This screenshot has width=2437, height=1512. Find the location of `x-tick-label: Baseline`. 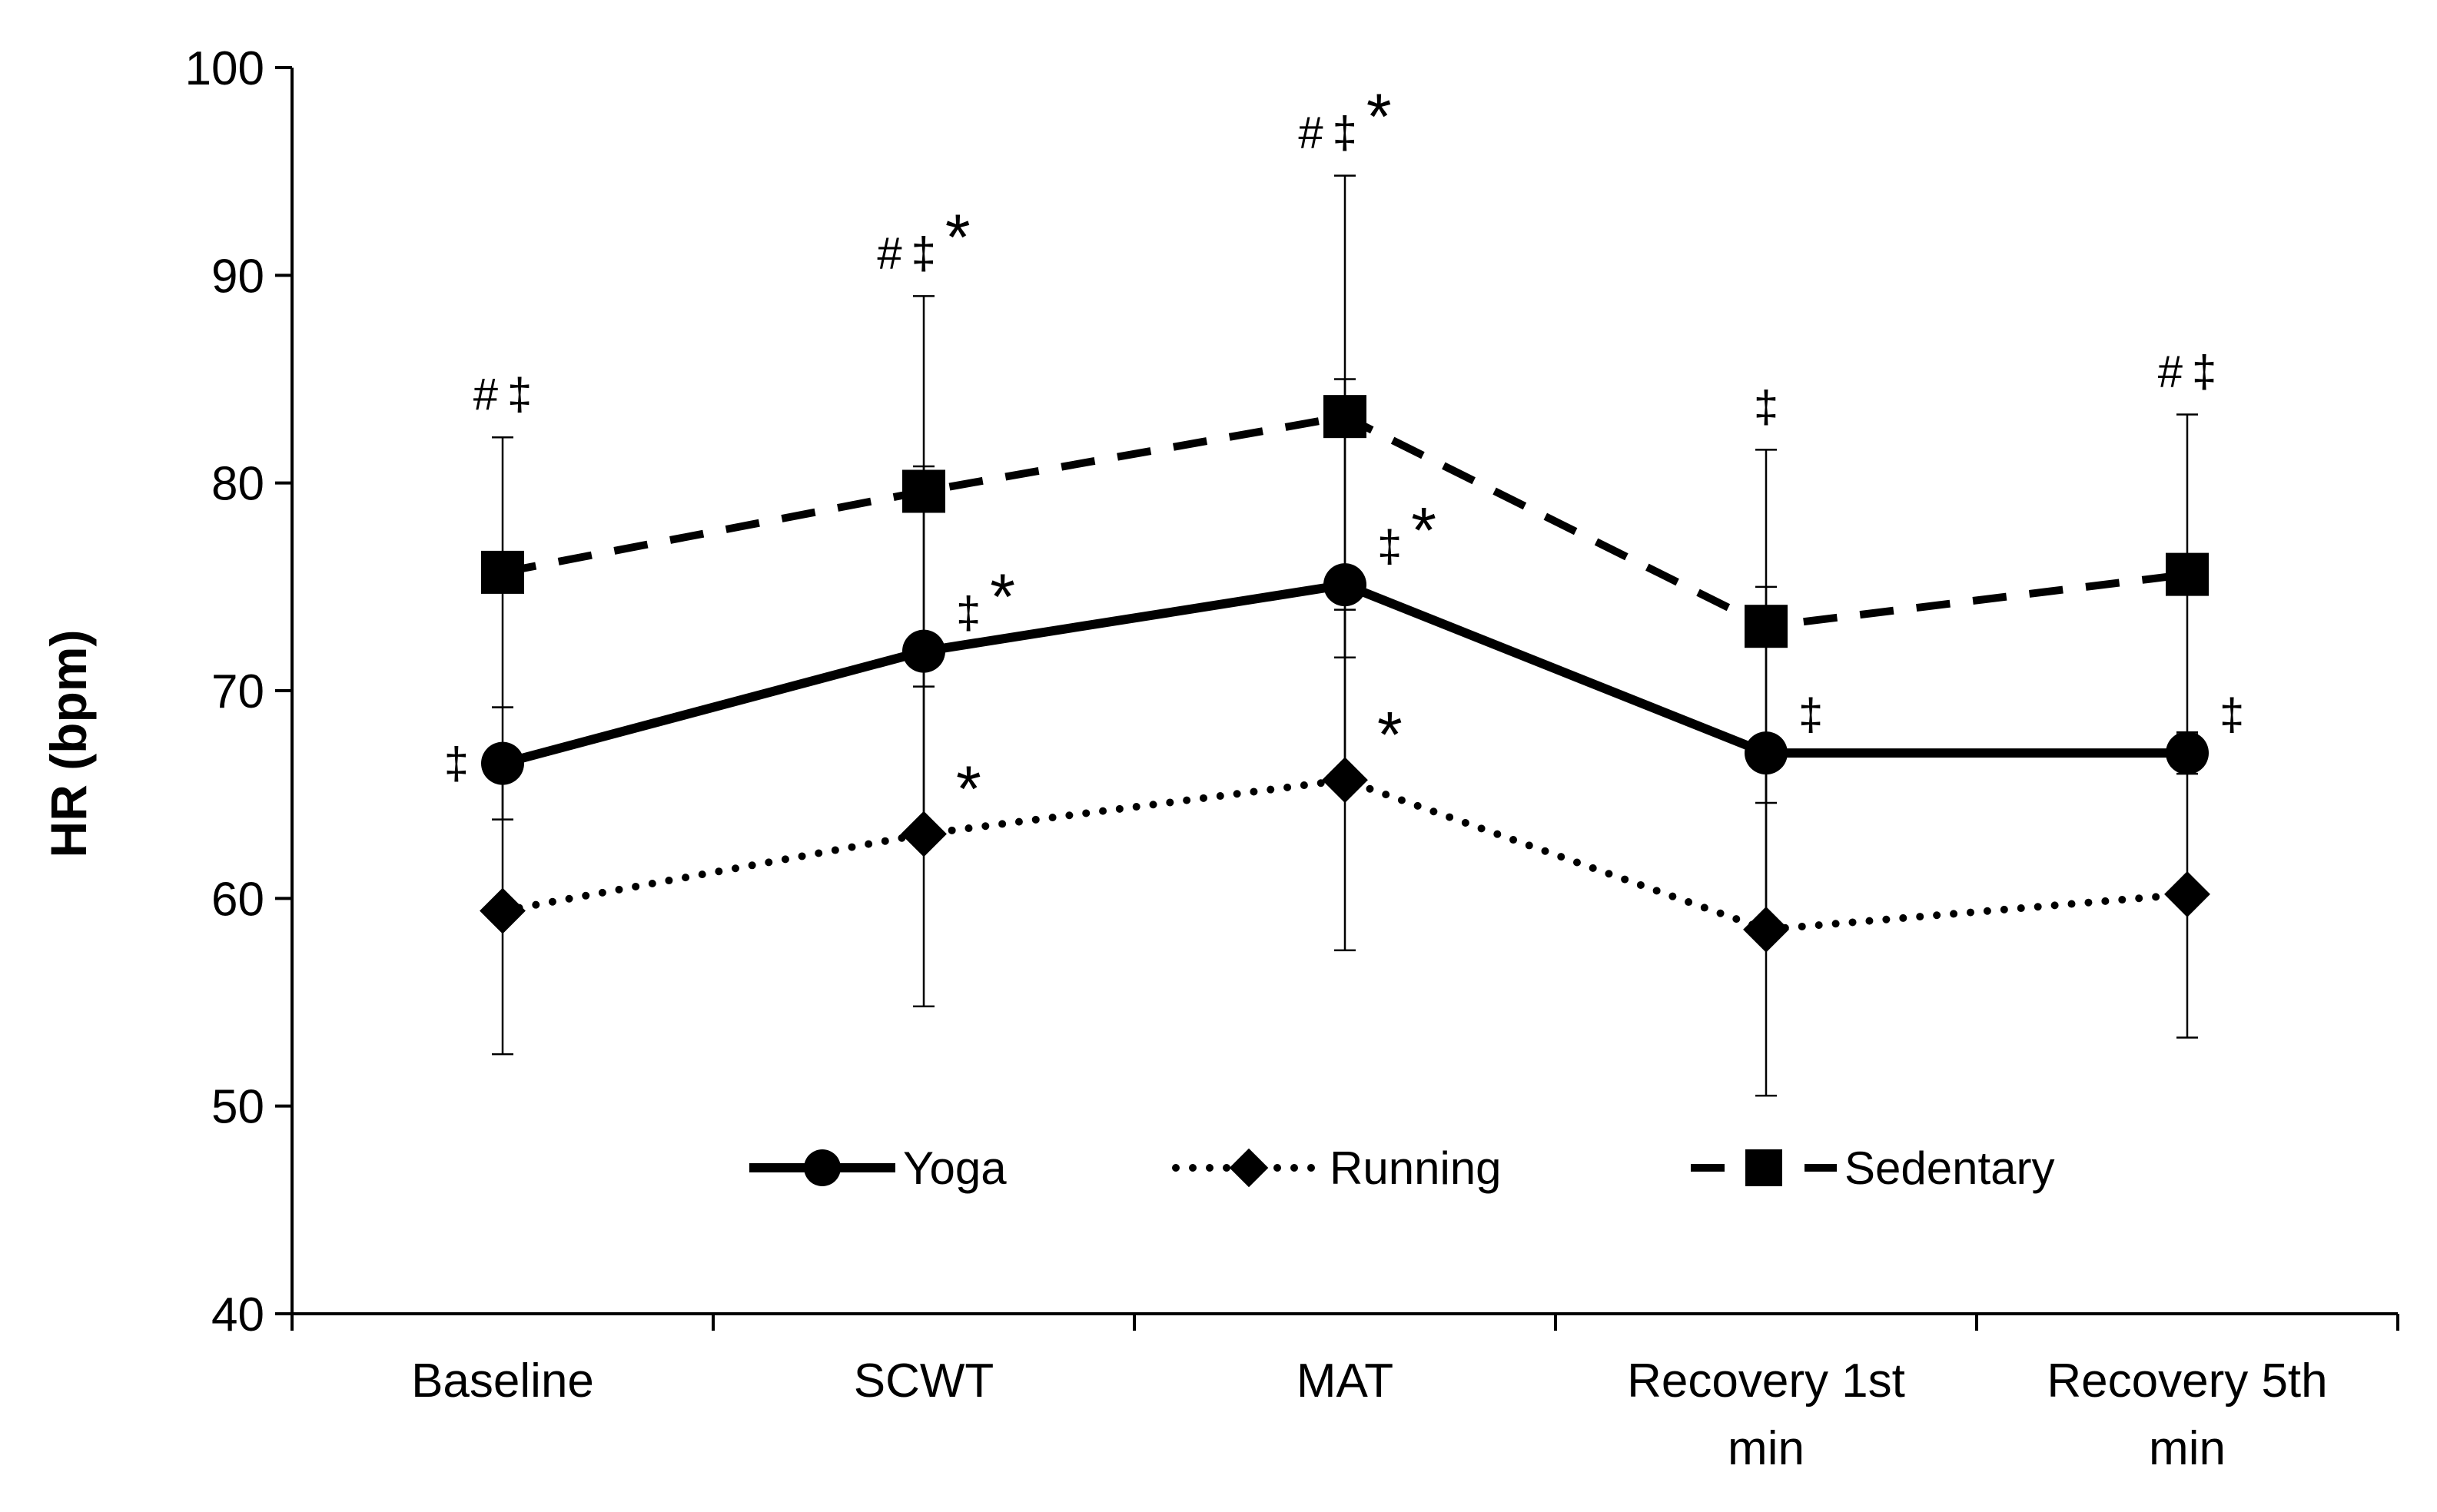

x-tick-label: Baseline is located at coordinates (502, 1381).